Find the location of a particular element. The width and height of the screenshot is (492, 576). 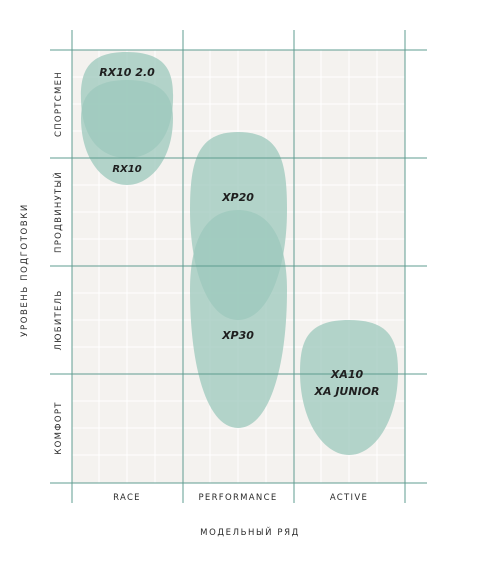

y-axis-title: УРОВЕНЬ ПОДГОТОВКИ is located at coordinates (25, 270).